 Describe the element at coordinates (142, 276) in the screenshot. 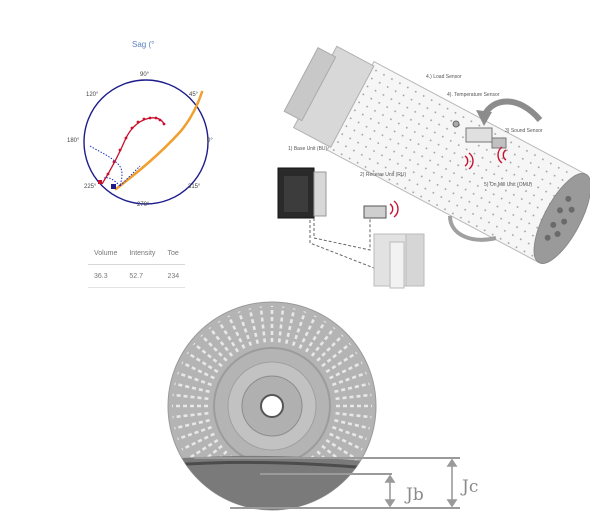

I see `table-cell: 52.7` at that location.